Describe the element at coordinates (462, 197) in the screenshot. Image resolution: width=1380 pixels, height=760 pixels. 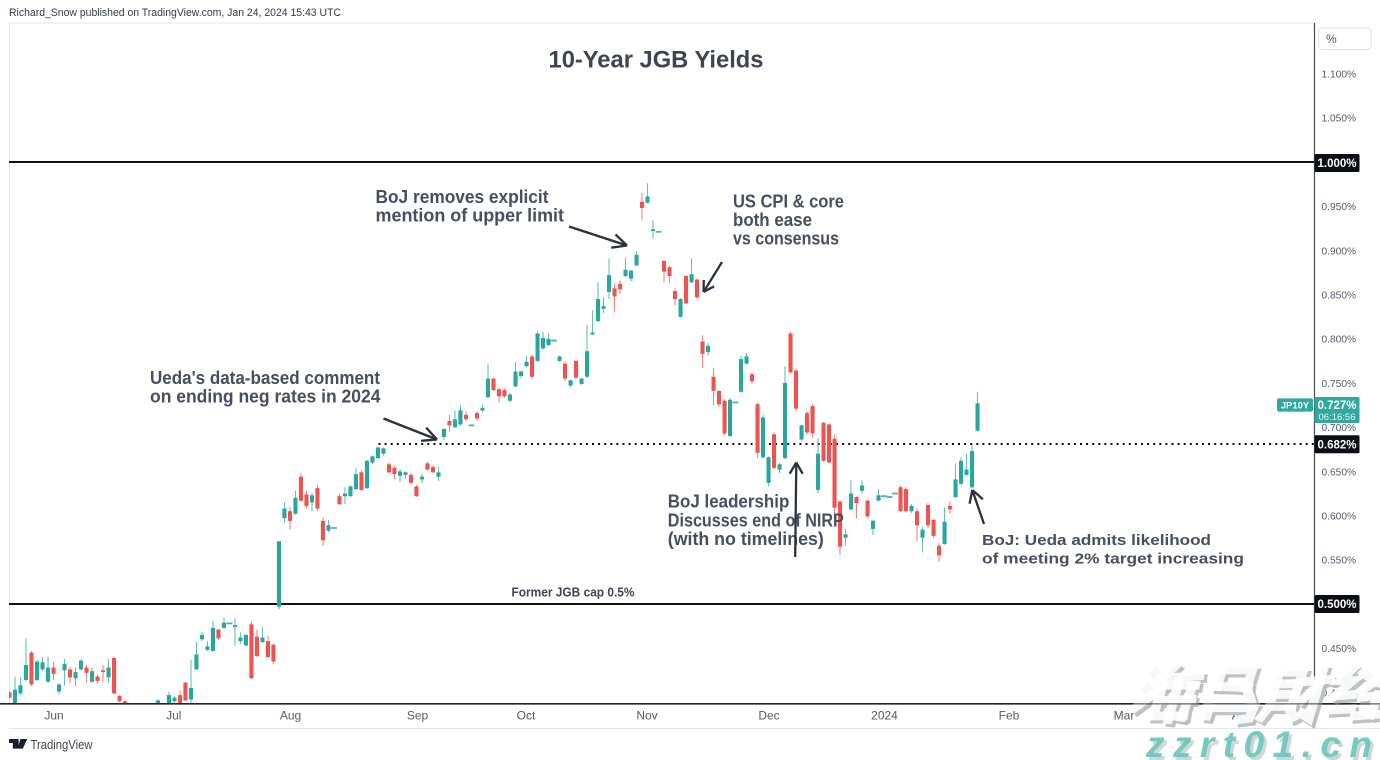
I see `svg-text: BoJ removes explicit` at that location.